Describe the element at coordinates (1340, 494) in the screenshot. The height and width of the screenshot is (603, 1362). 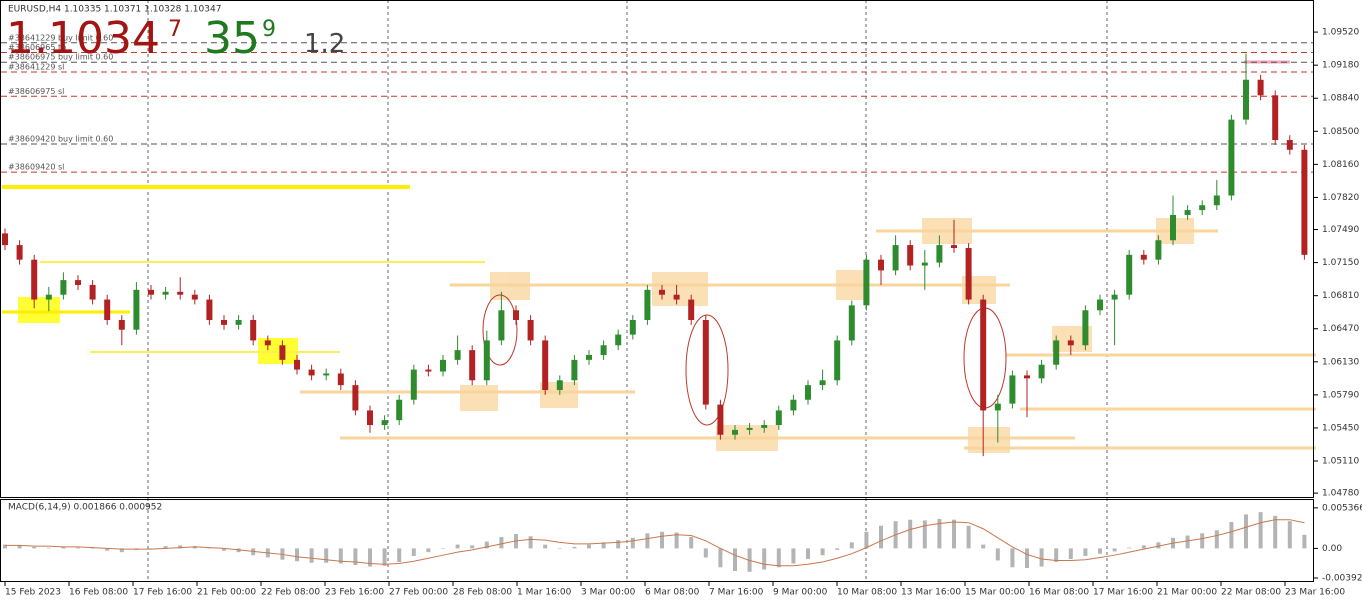
I see `y-tick-label: 1.04780` at that location.